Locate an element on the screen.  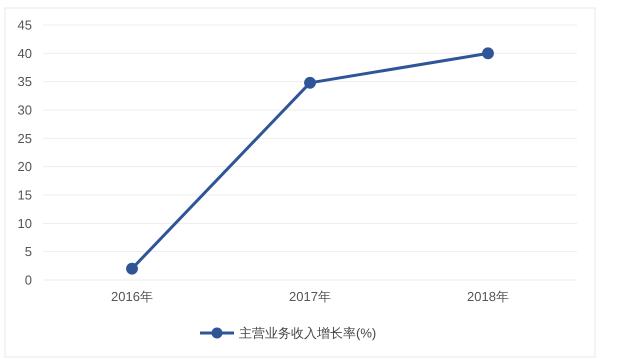
y-tick-label: 10 is located at coordinates (25, 223).